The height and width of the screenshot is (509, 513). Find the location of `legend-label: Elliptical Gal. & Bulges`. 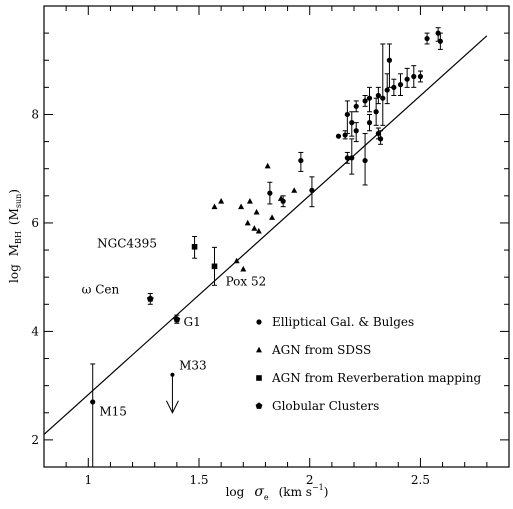

legend-label: Elliptical Gal. & Bulges is located at coordinates (343, 322).